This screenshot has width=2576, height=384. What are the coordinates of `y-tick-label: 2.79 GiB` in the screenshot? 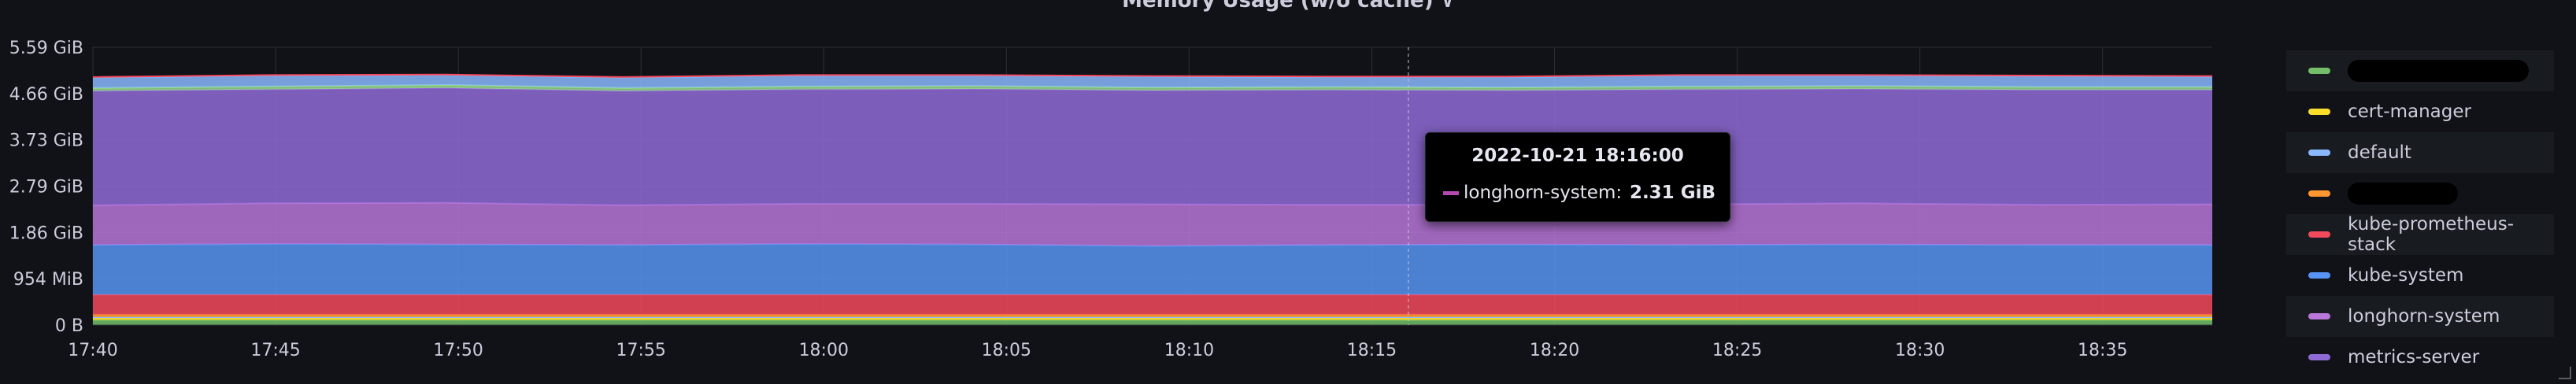 It's located at (46, 188).